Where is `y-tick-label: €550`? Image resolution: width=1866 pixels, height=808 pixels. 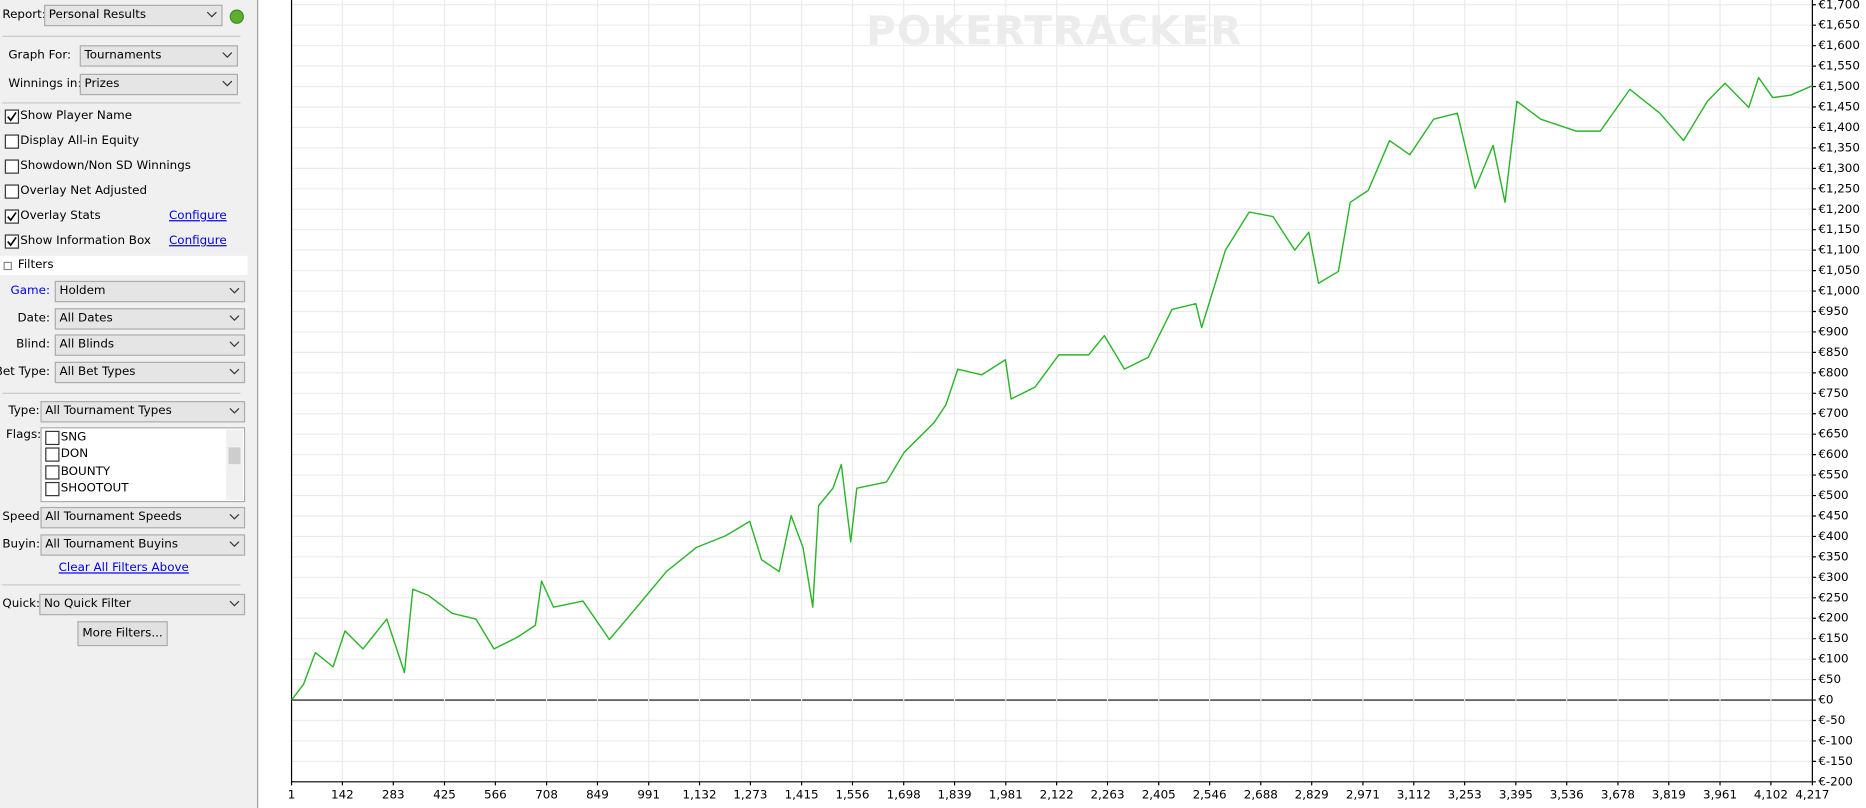 y-tick-label: €550 is located at coordinates (1833, 475).